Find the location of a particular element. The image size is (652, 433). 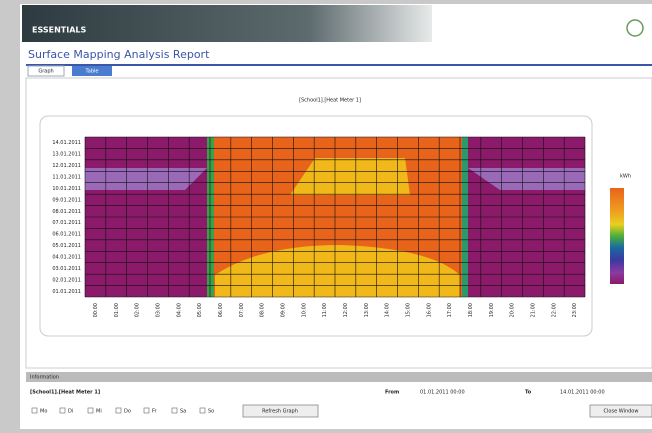

y-label: 02.01.2011 is located at coordinates (66, 280).